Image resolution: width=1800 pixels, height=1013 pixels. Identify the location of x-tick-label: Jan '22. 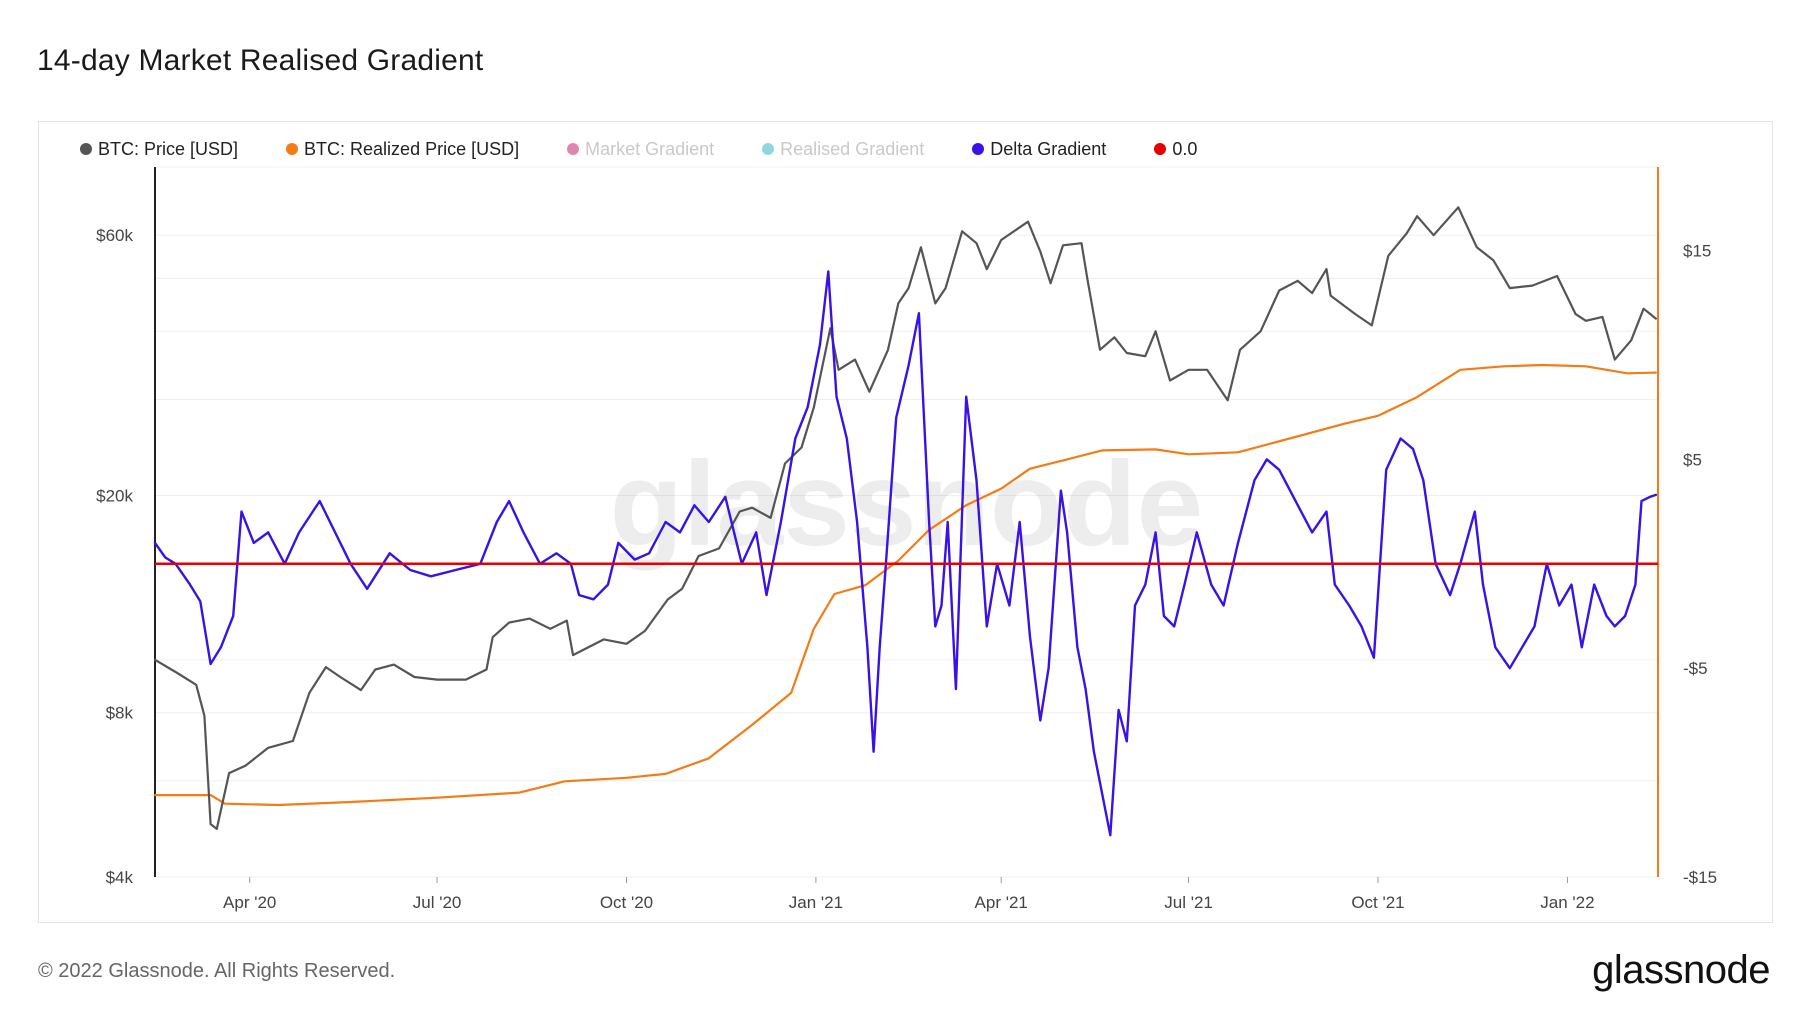
(1567, 902).